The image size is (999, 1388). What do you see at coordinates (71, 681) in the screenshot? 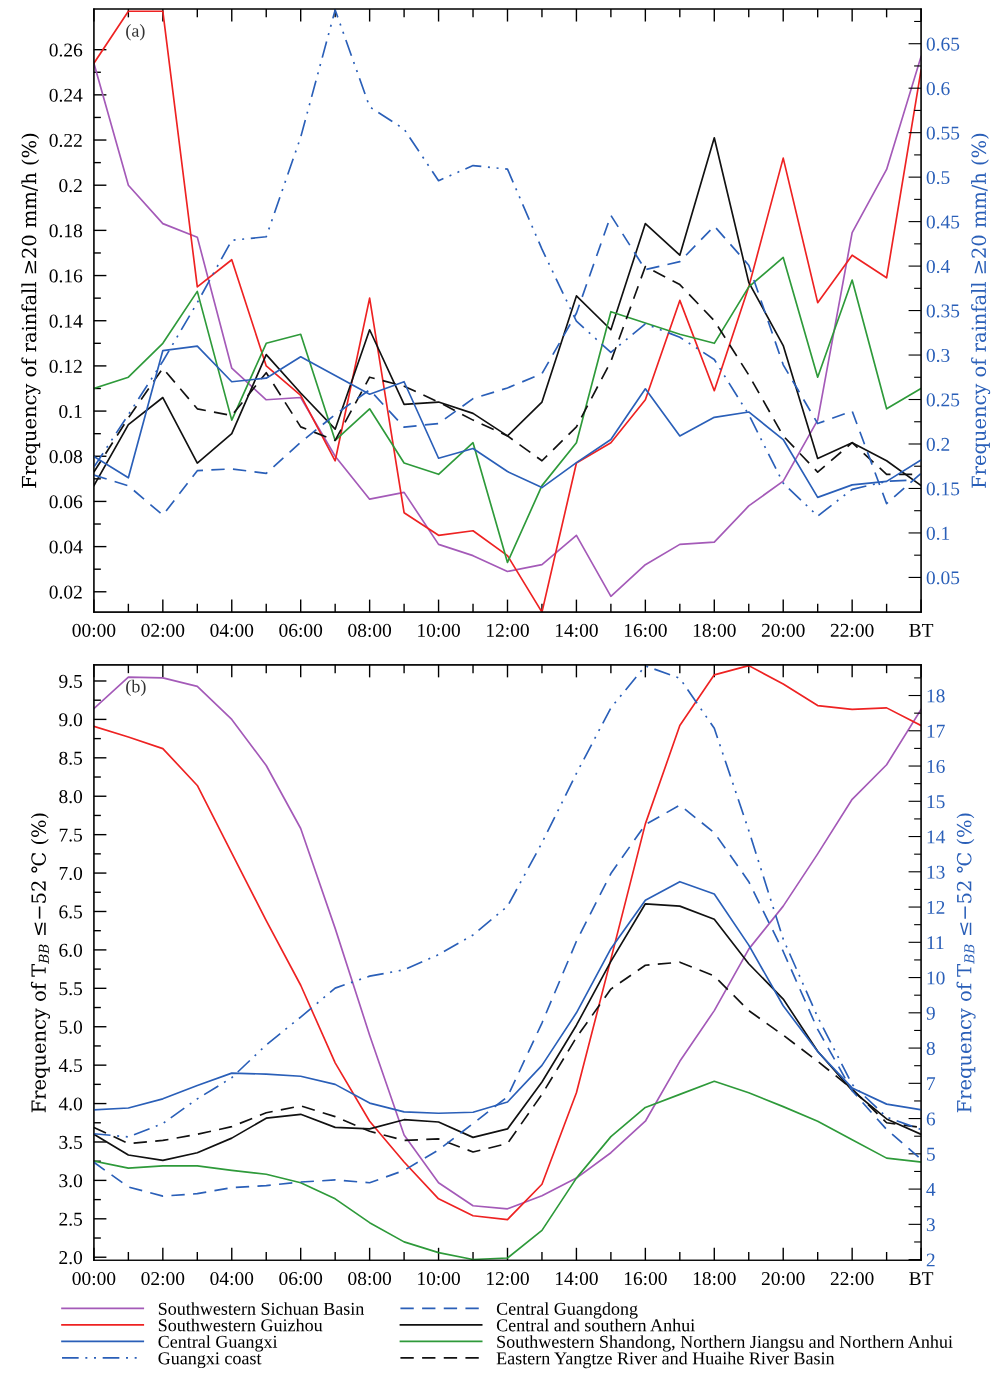
I see `y-tick-label: 9.5` at bounding box center [71, 681].